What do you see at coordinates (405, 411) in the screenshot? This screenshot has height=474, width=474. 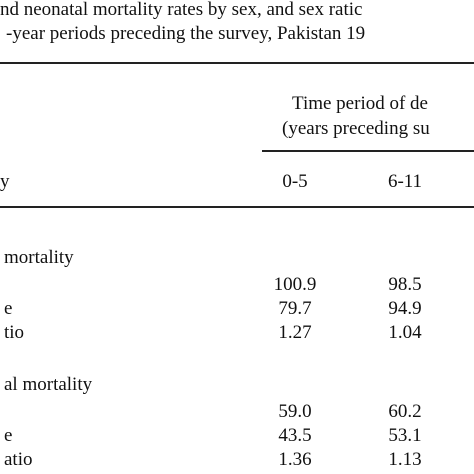 I see `cell: 60.2` at bounding box center [405, 411].